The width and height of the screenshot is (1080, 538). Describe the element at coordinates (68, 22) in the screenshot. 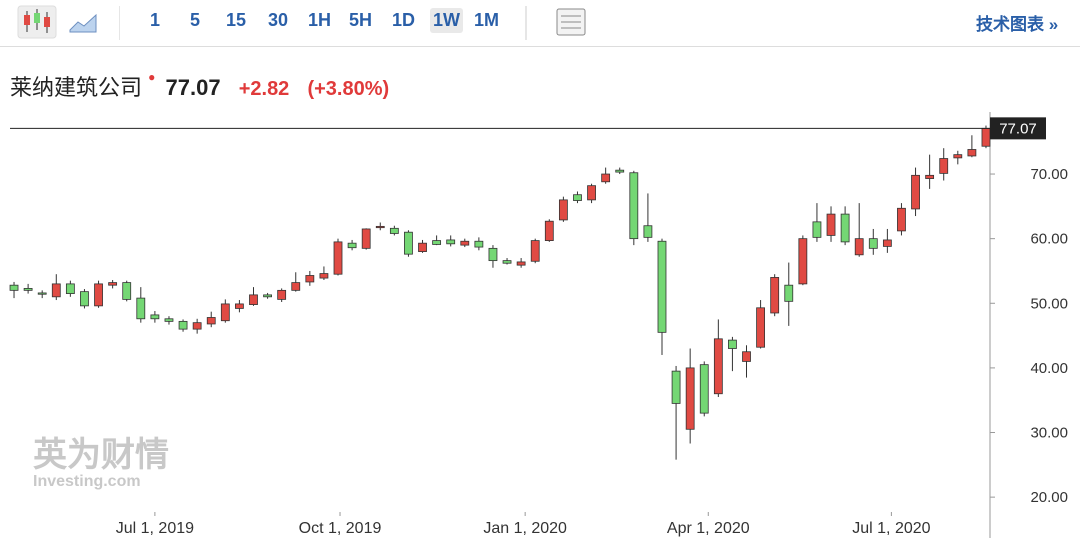

I see `chart-type-icons` at that location.